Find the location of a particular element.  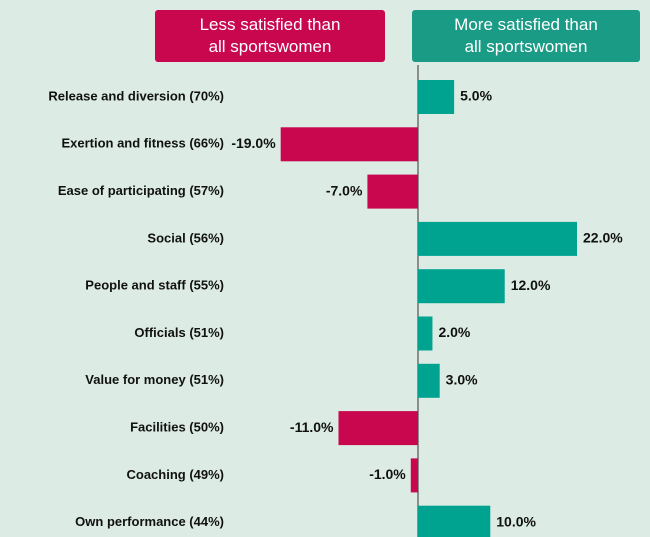

category-label: Coaching (49%) is located at coordinates (175, 474).